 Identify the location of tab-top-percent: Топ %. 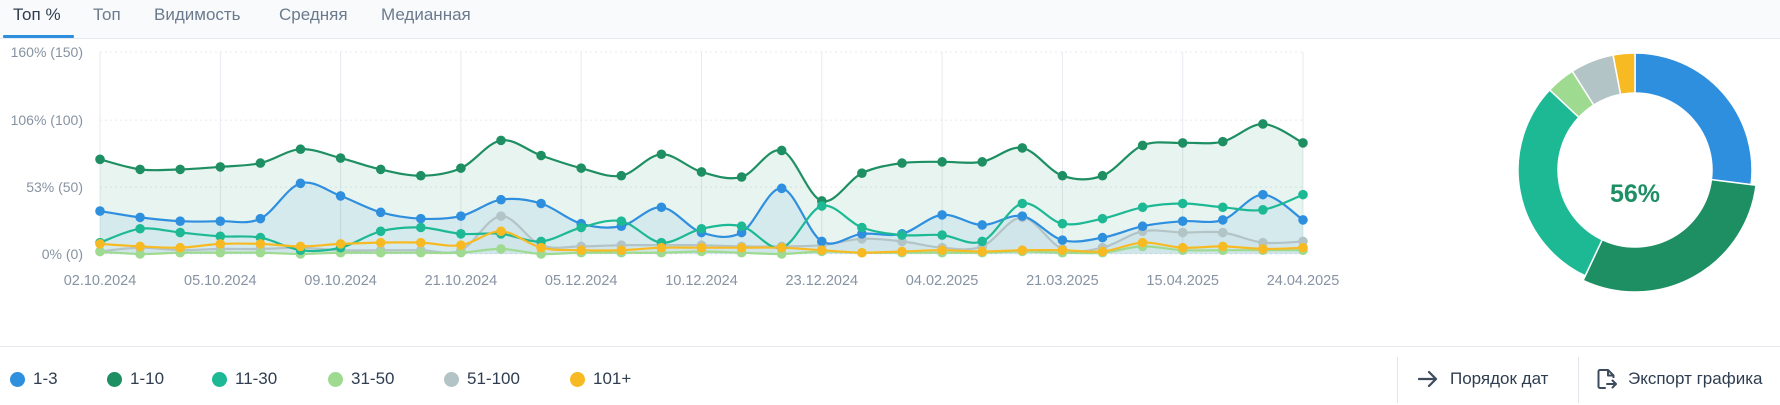
(37, 14).